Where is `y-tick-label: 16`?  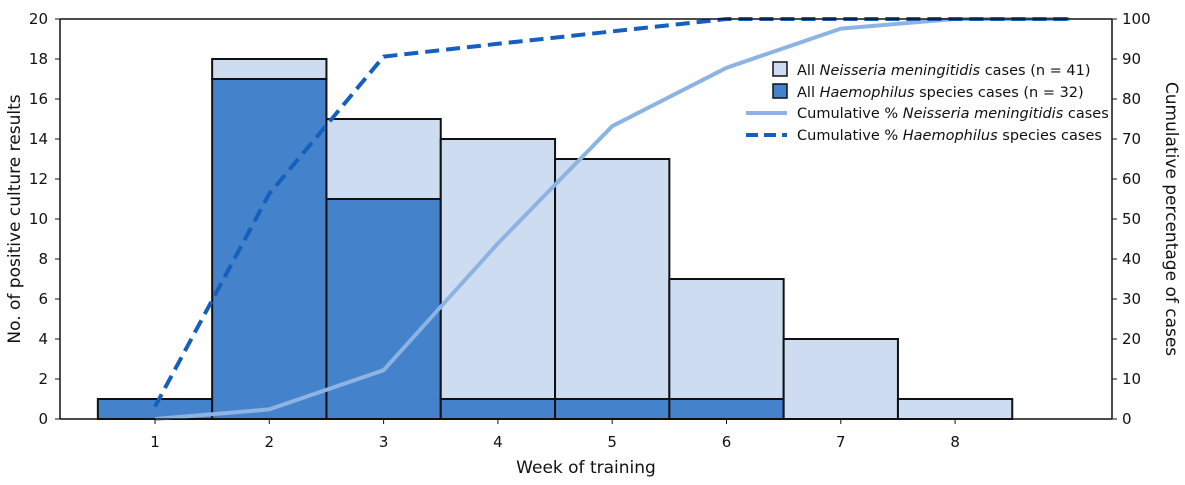
y-tick-label: 16 is located at coordinates (38, 99).